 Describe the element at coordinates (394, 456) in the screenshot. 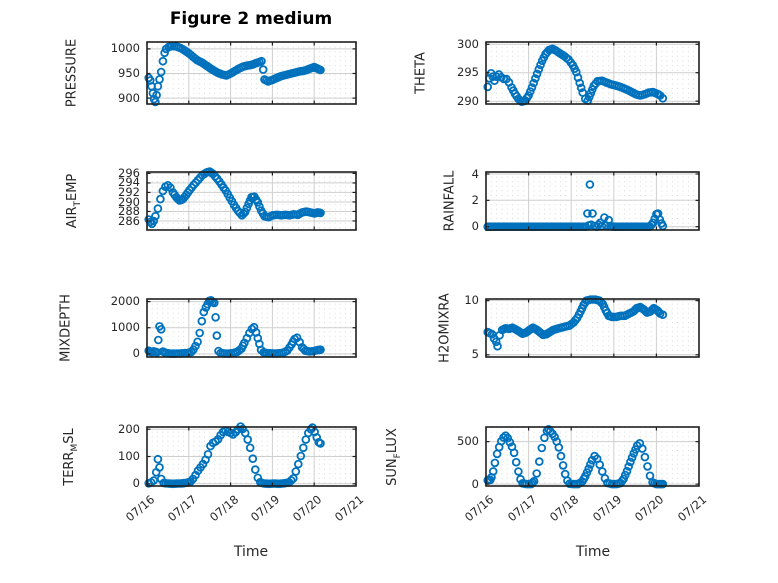

I see `y-axis-label-sun-flux: SUNFLUX` at that location.